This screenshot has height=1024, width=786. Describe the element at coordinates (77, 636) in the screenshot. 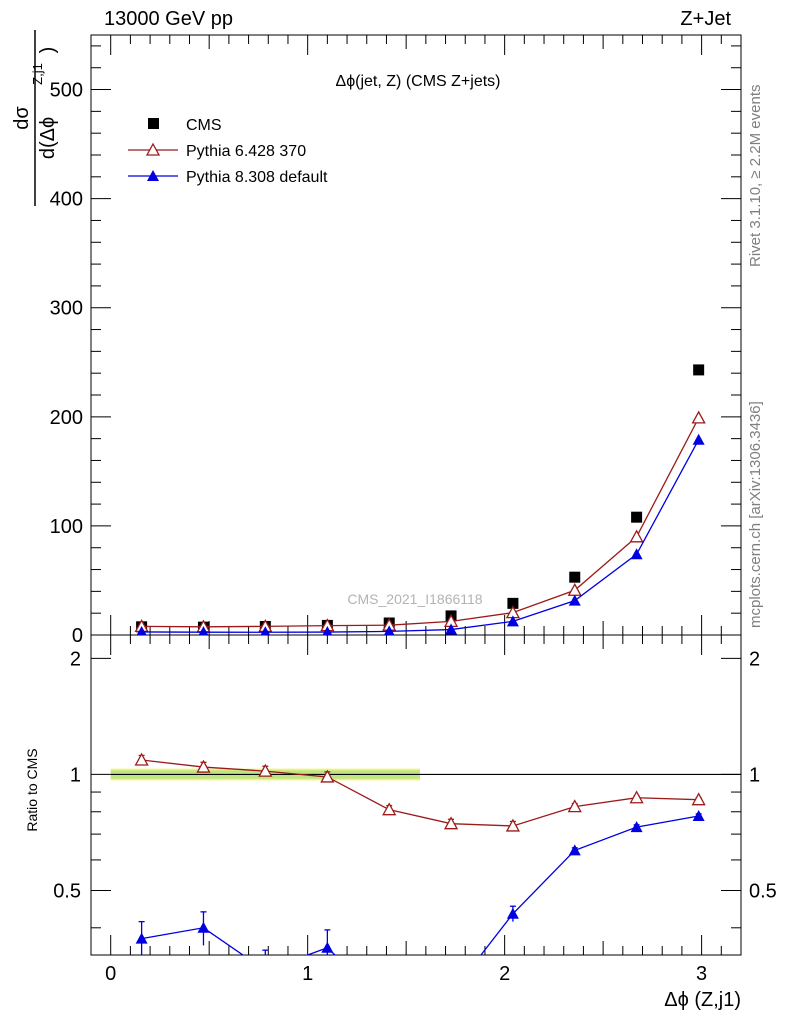

I see `main-y-tick-label: 0` at that location.